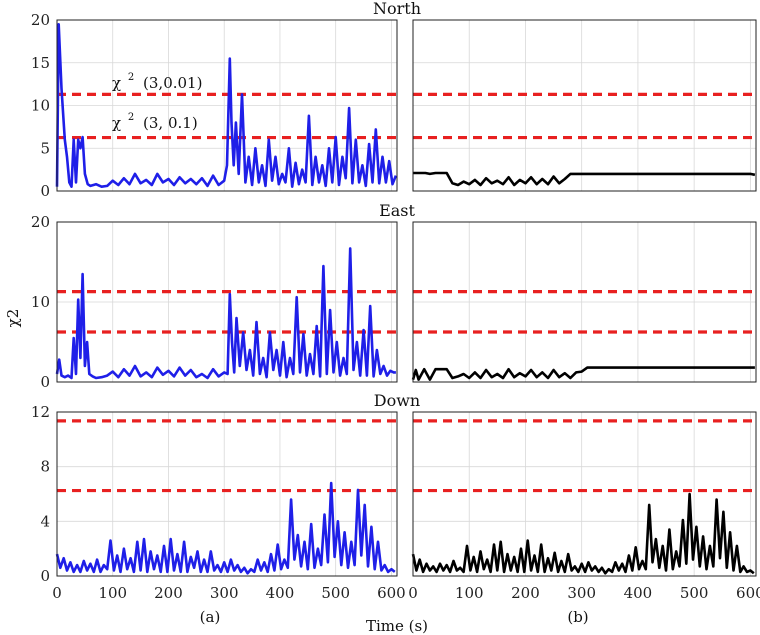  I want to click on x-tick-label-a-2: 200, so click(168, 593).